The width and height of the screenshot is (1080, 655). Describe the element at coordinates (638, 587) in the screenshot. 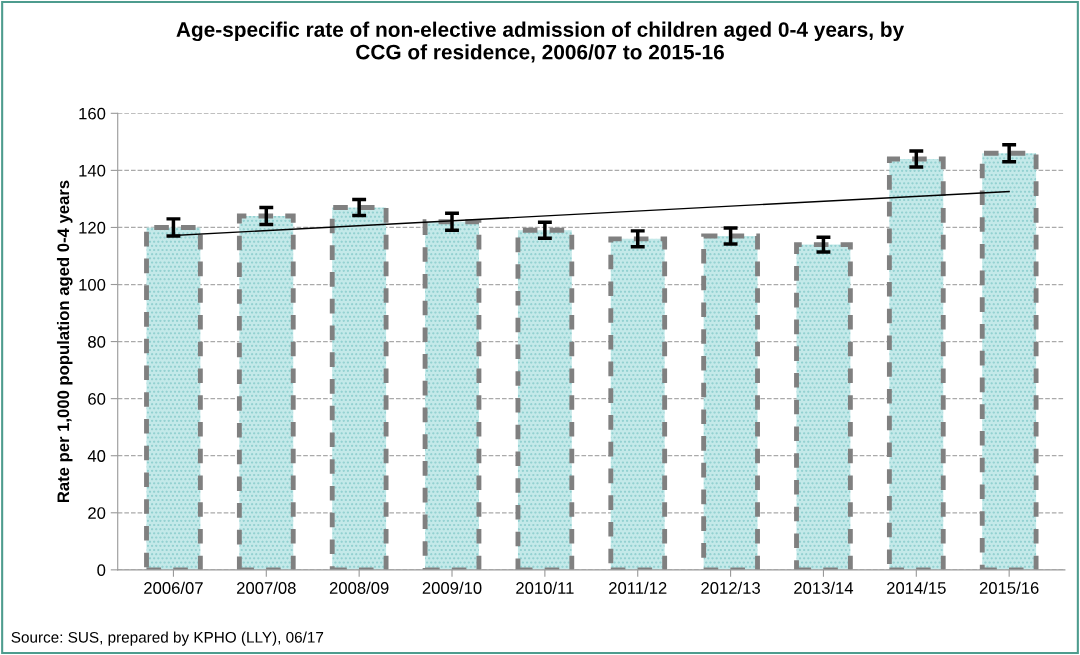

I see `x-tick-label: 2011/12` at that location.